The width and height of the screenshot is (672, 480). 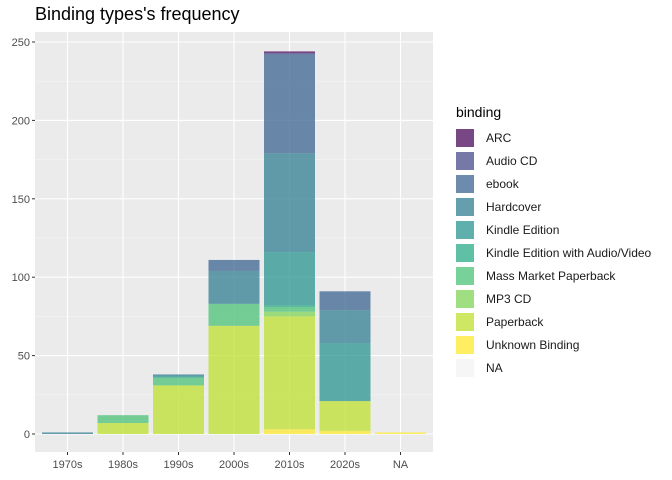 I want to click on bar-segment-2010s-audio-cd, so click(x=289, y=53).